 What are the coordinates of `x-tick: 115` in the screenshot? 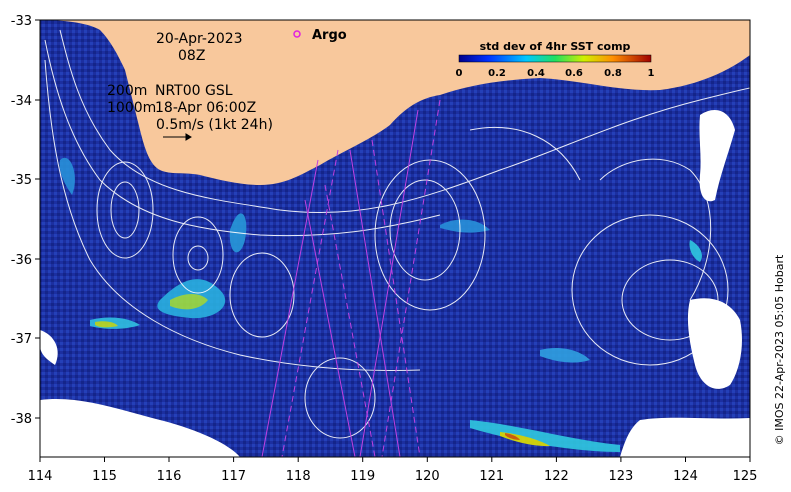 It's located at (104, 476).